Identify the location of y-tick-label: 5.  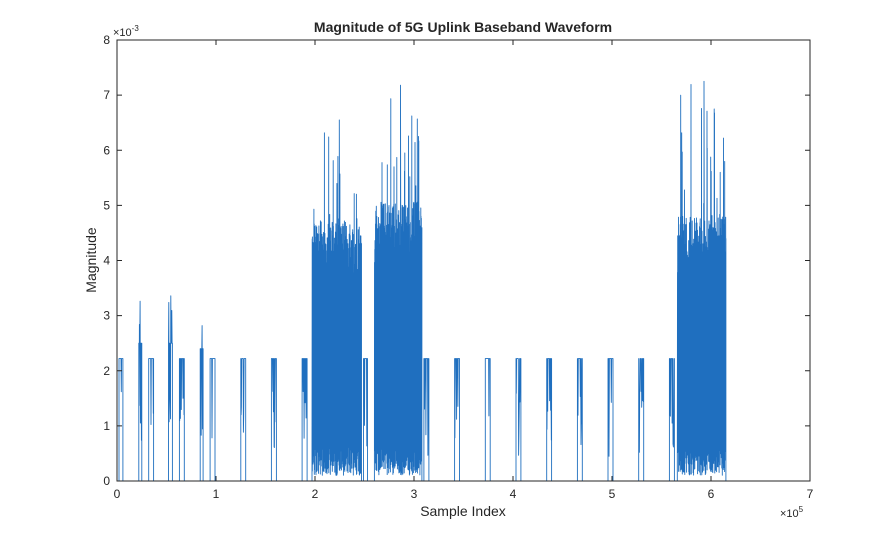
(106, 205).